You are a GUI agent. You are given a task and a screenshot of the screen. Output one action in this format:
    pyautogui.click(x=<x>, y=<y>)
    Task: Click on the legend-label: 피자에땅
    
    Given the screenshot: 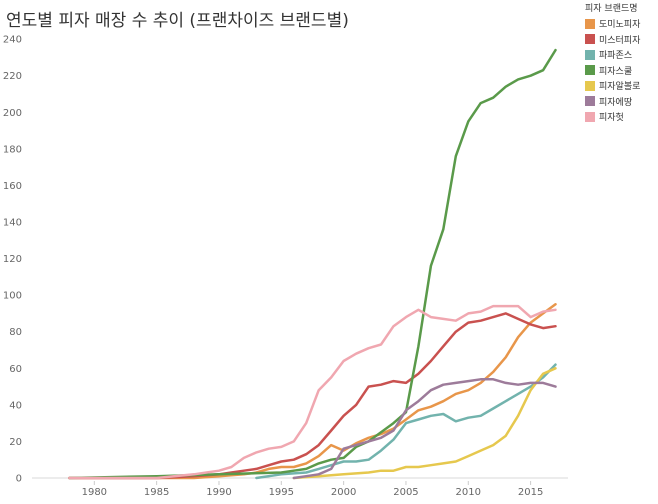 What is the action you would take?
    pyautogui.click(x=616, y=102)
    